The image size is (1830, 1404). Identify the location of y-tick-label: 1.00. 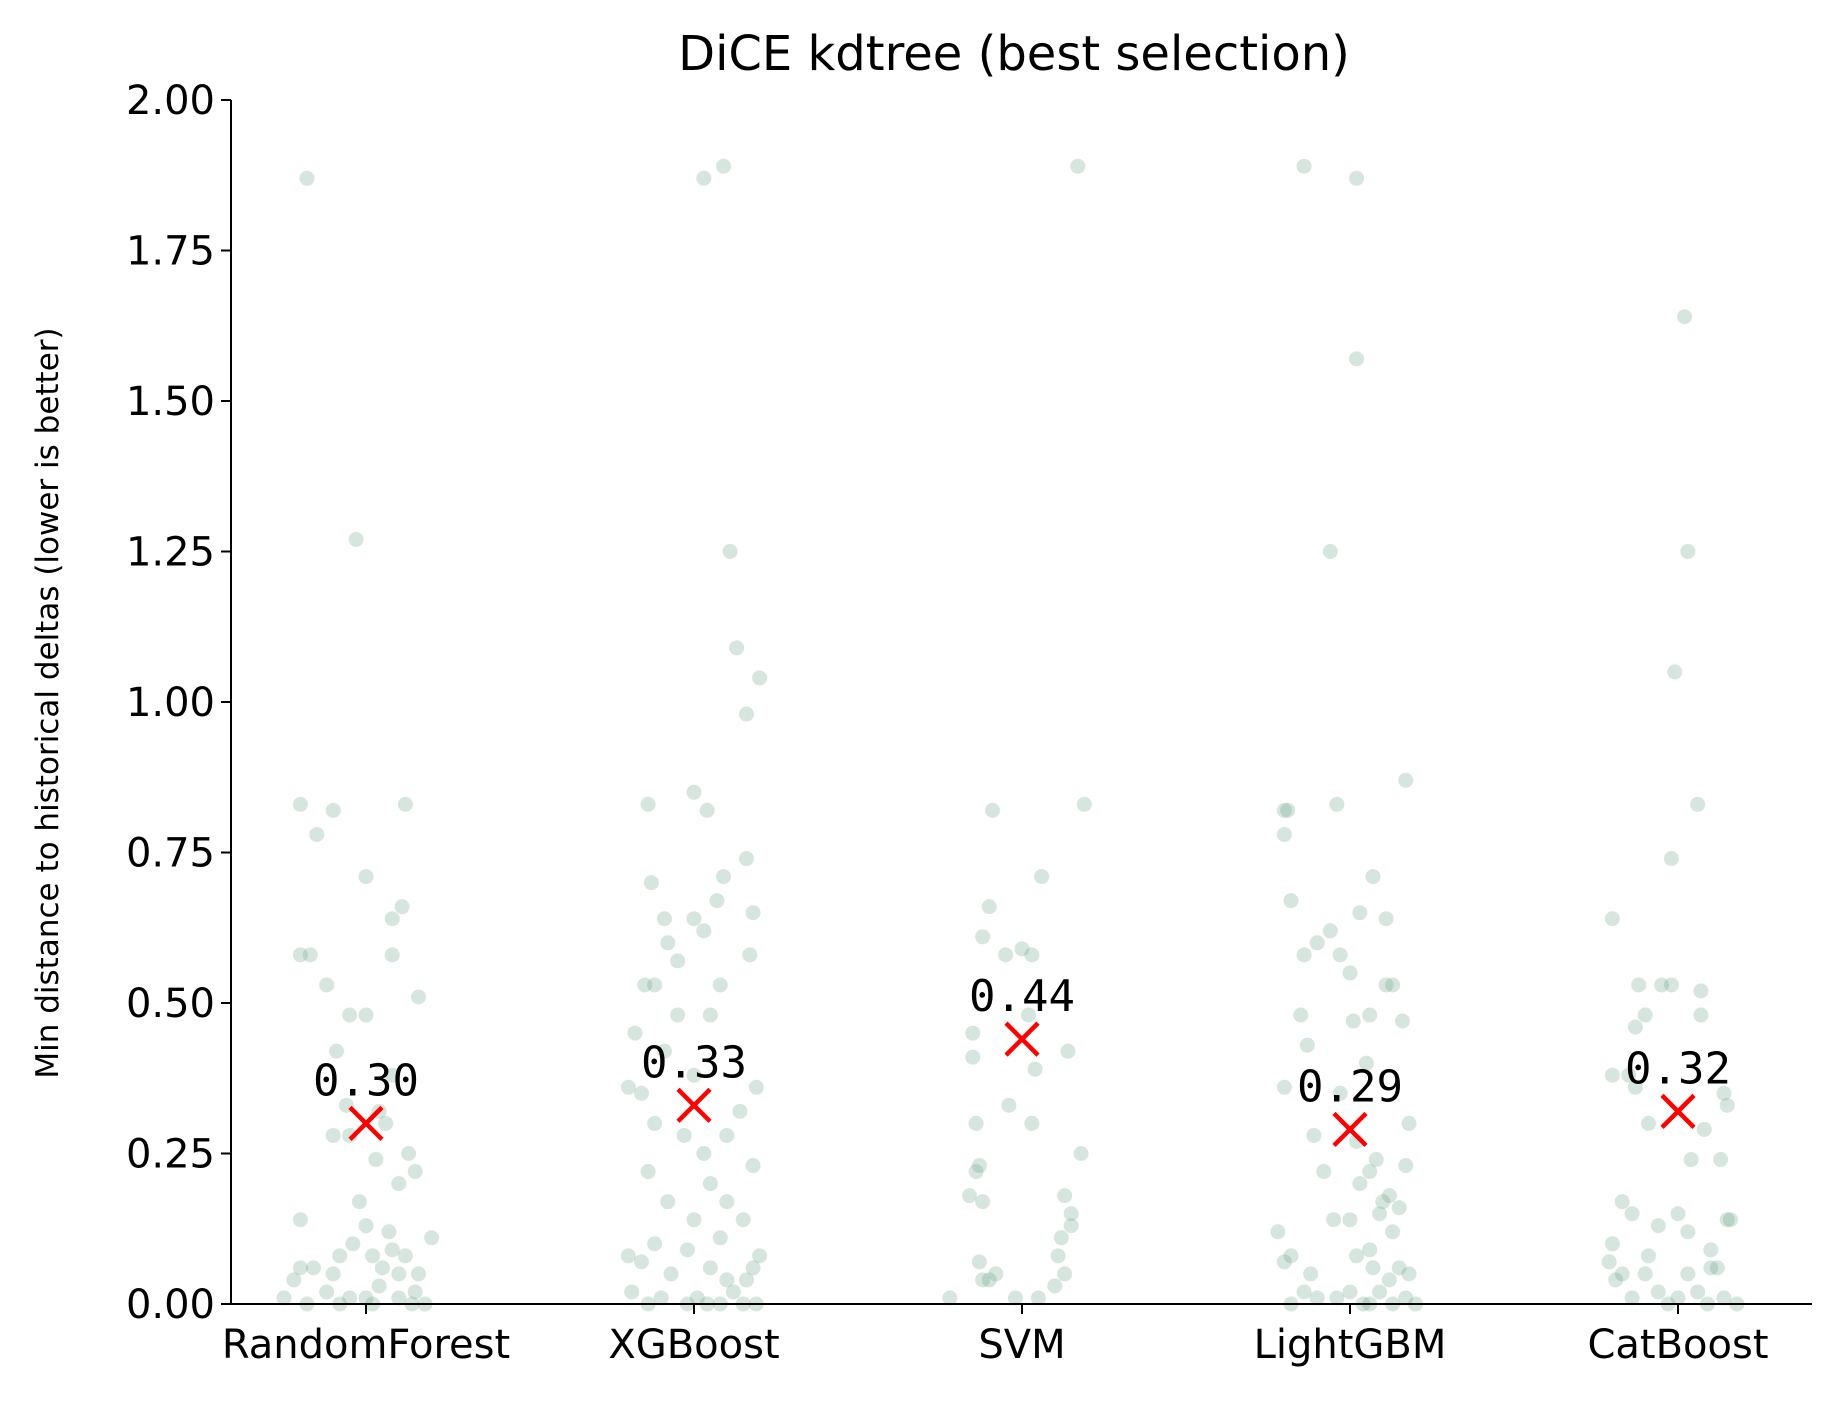
(170, 703).